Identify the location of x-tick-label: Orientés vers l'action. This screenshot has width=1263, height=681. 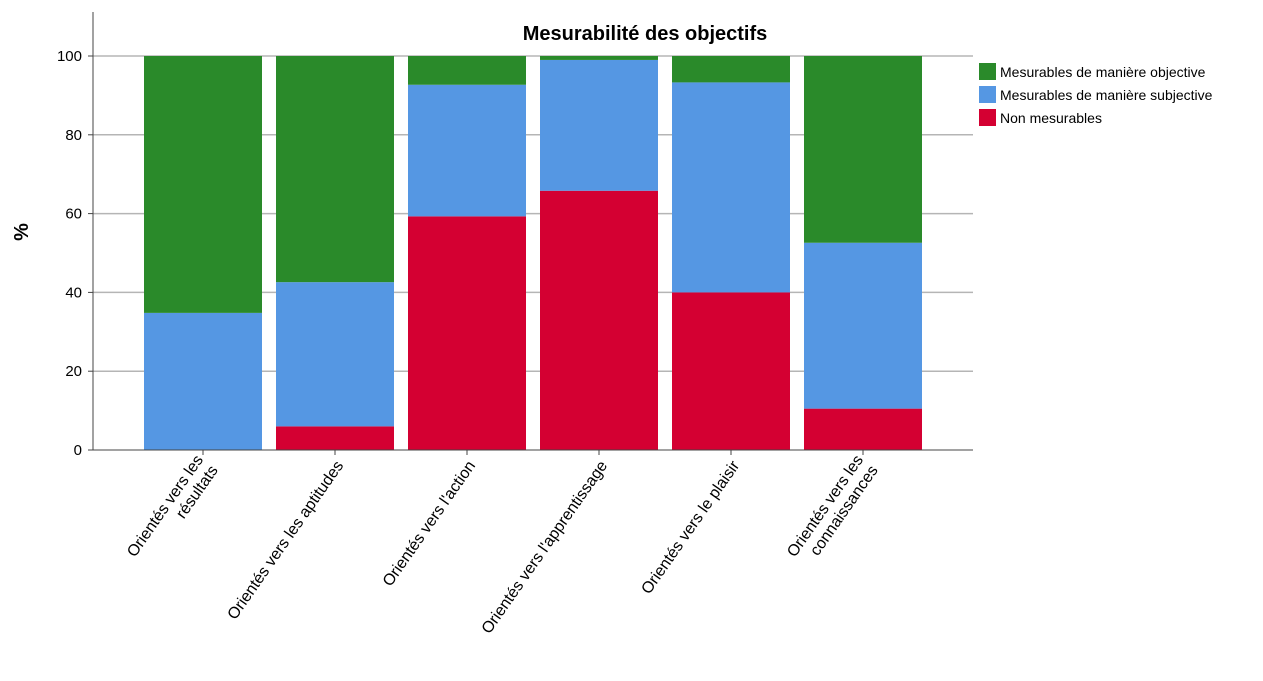
(429, 524).